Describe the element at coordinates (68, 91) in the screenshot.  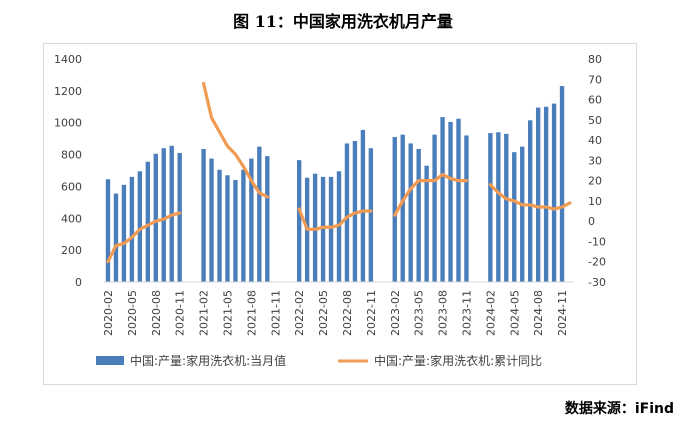
I see `left-tick-label: 1200` at that location.